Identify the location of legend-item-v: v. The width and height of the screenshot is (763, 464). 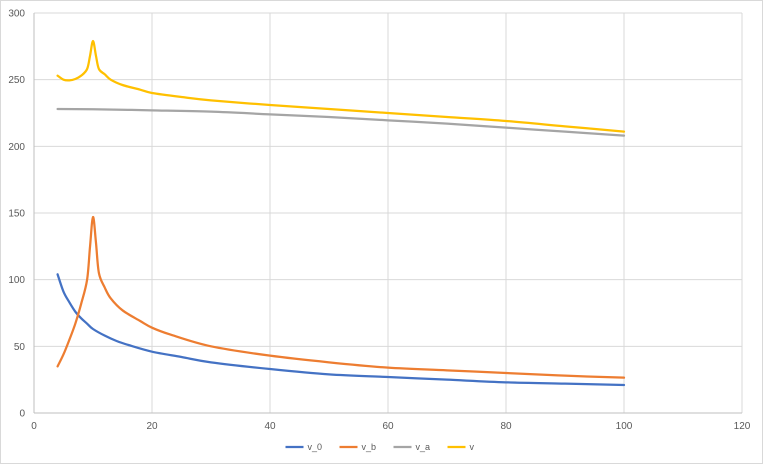
(461, 447).